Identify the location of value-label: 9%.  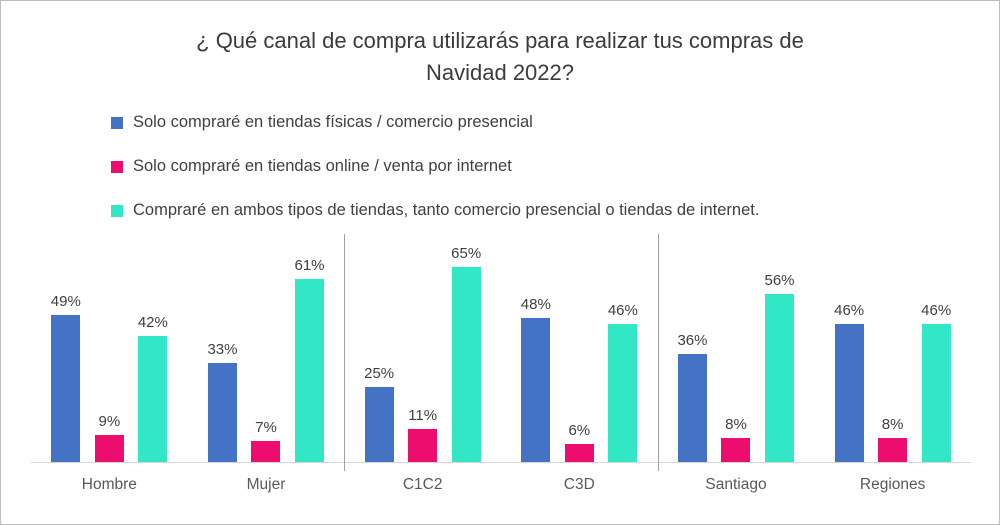
(109, 421).